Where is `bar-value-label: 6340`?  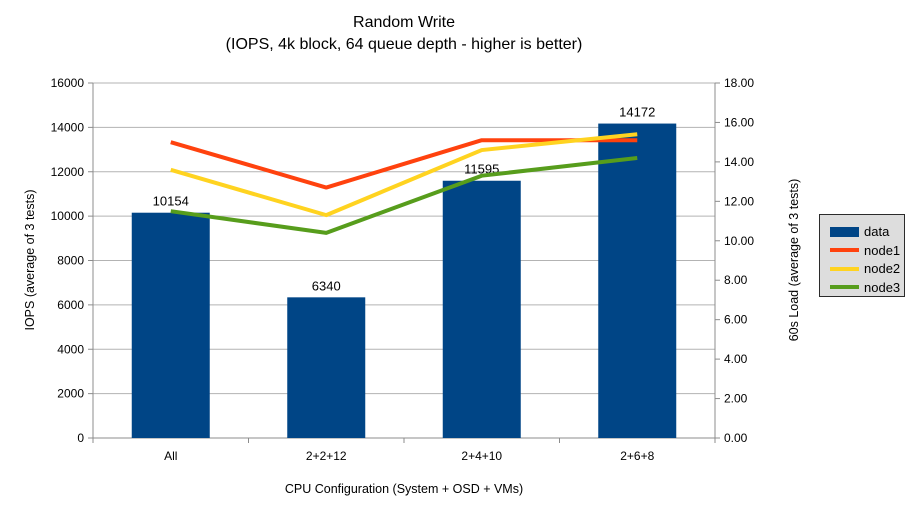
bar-value-label: 6340 is located at coordinates (326, 285).